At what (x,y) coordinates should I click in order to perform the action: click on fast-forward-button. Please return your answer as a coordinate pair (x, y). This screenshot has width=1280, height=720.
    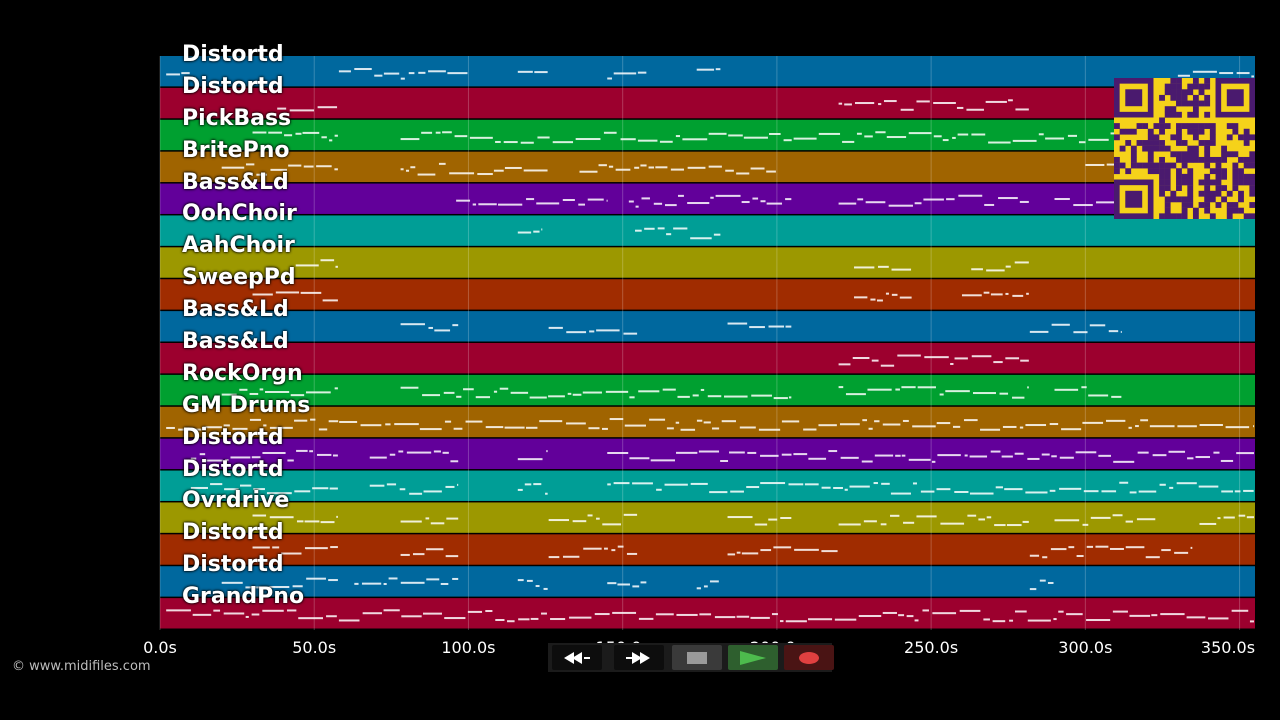
    Looking at the image, I should click on (639, 657).